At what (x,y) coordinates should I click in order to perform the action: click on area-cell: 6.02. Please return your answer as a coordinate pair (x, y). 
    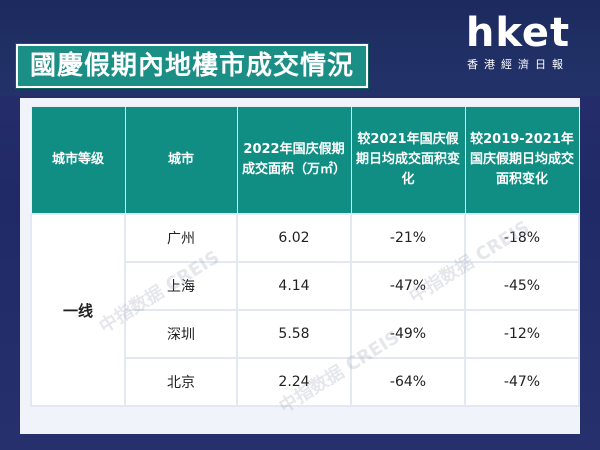
    Looking at the image, I should click on (294, 238).